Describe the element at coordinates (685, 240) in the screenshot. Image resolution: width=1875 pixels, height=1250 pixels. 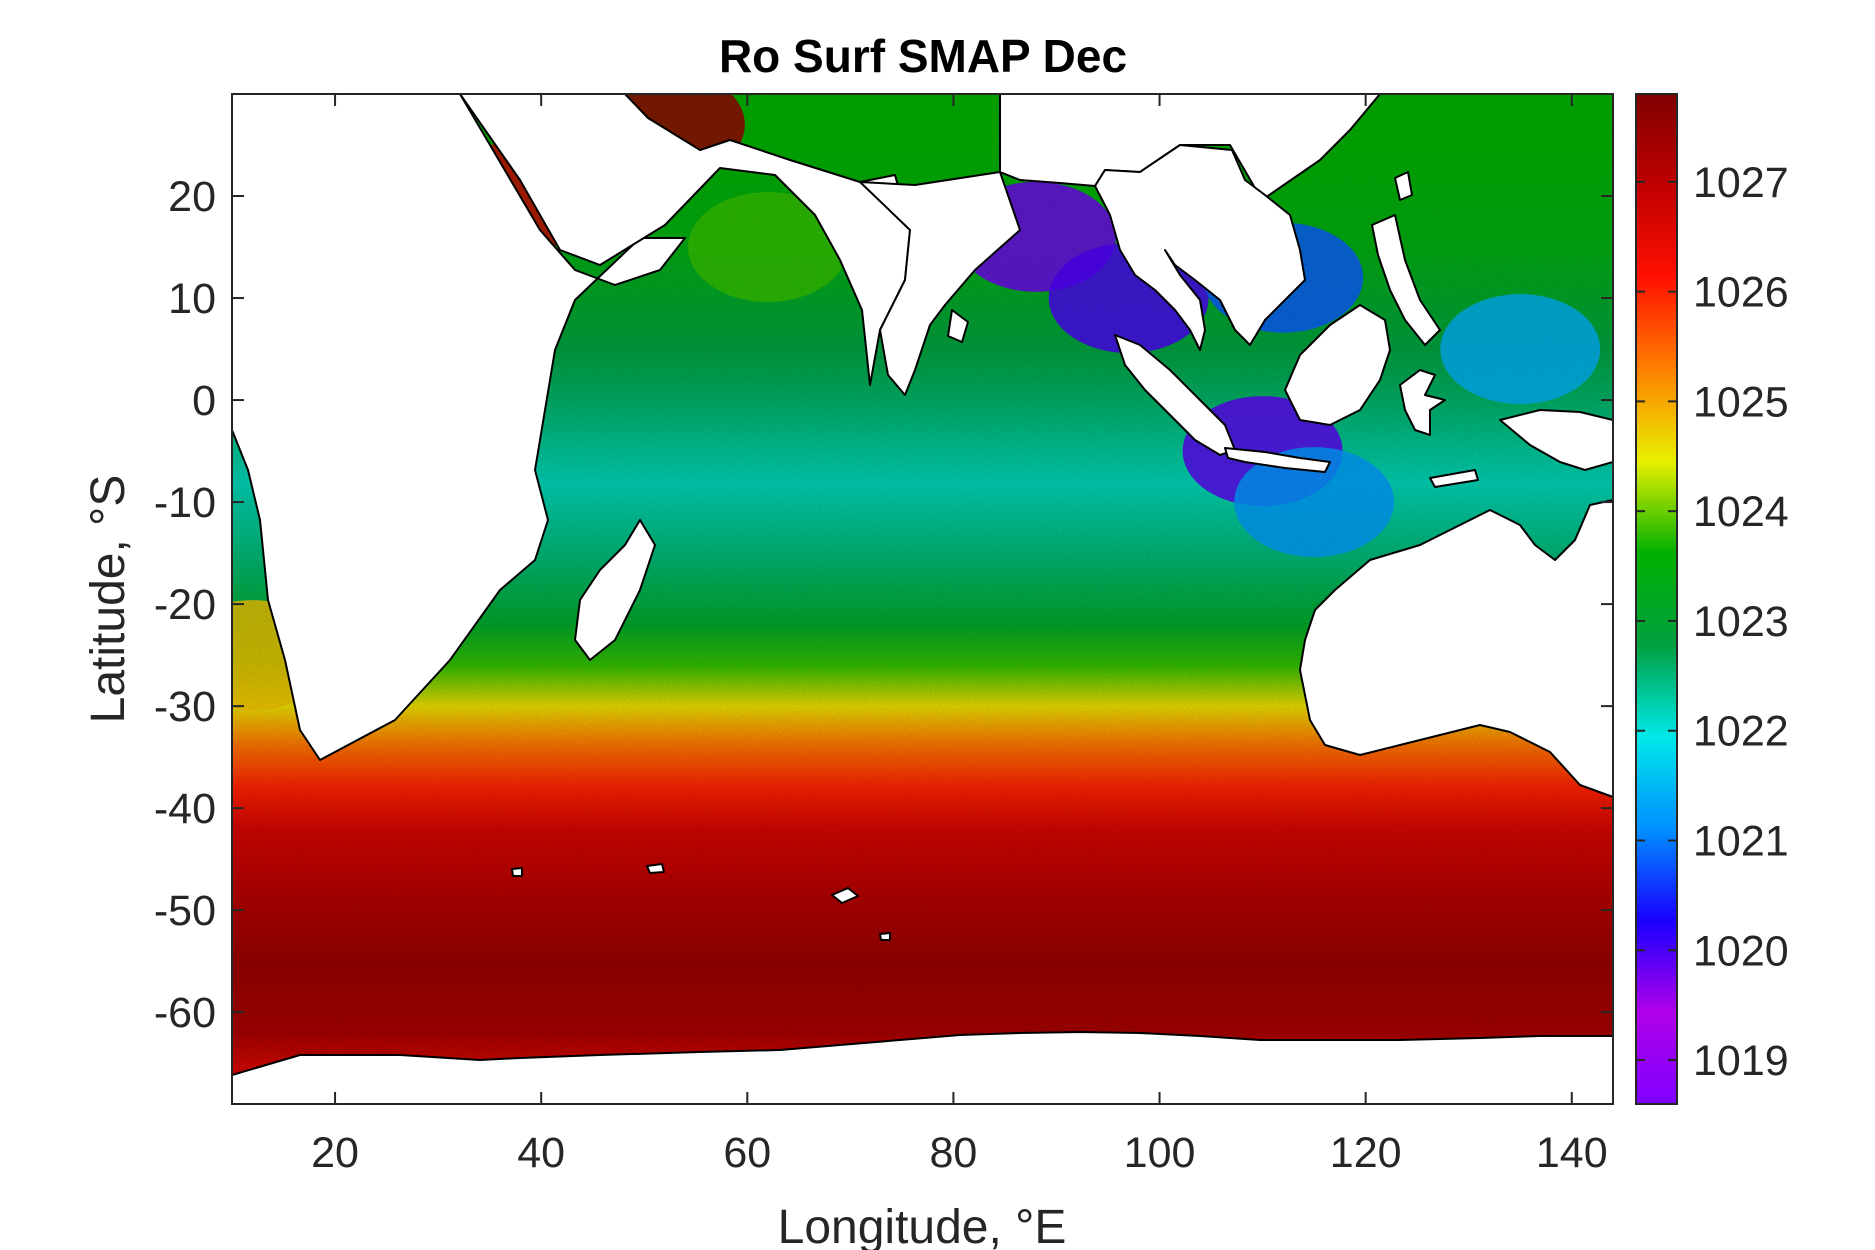
I see `arabia-land` at that location.